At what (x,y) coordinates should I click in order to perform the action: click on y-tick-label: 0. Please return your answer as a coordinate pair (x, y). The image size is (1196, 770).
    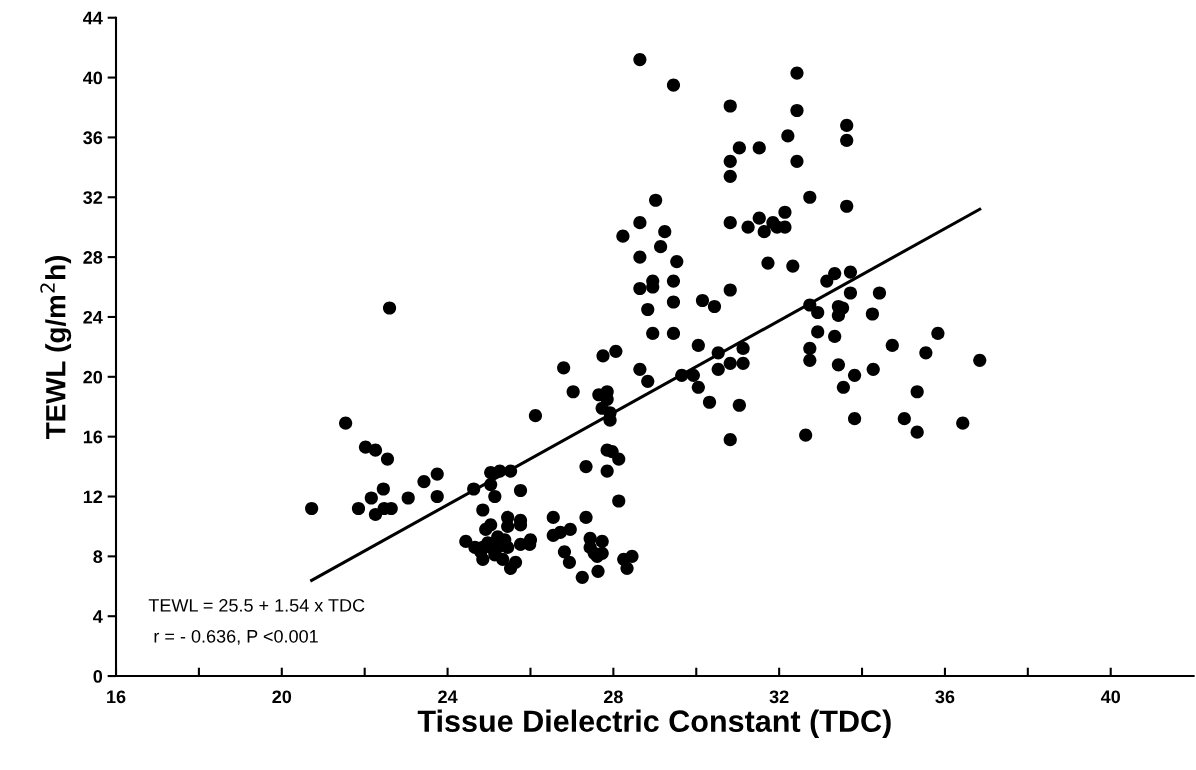
    Looking at the image, I should click on (98, 676).